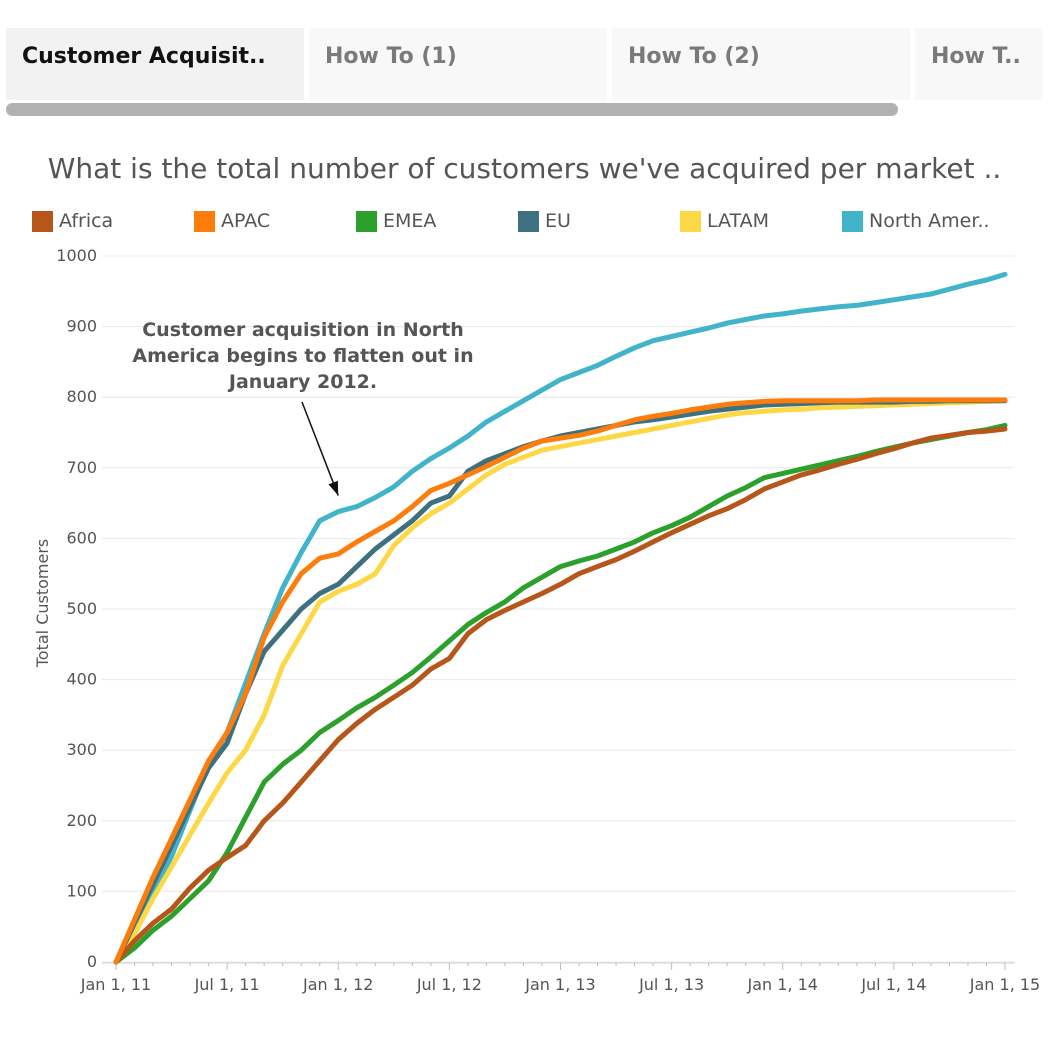  What do you see at coordinates (333, 488) in the screenshot?
I see `annotation-arrow-head` at bounding box center [333, 488].